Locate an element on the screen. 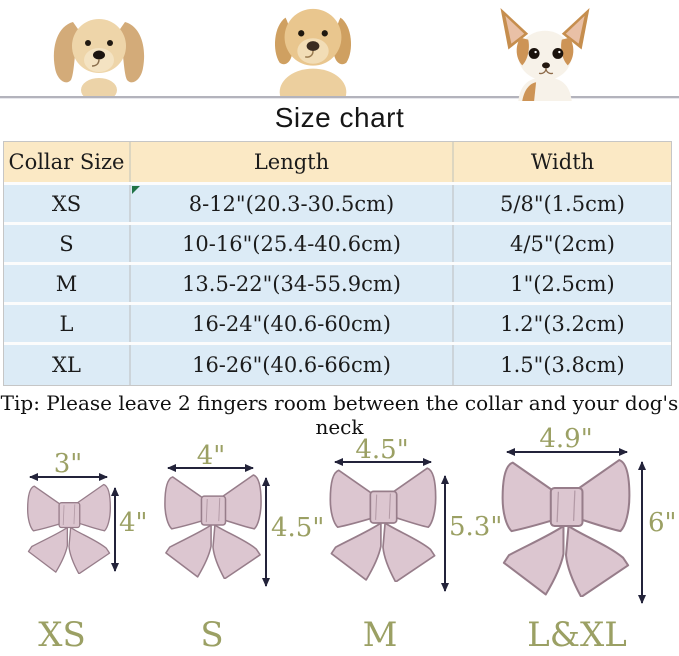 The image size is (679, 656). cell-size: L is located at coordinates (67, 323).